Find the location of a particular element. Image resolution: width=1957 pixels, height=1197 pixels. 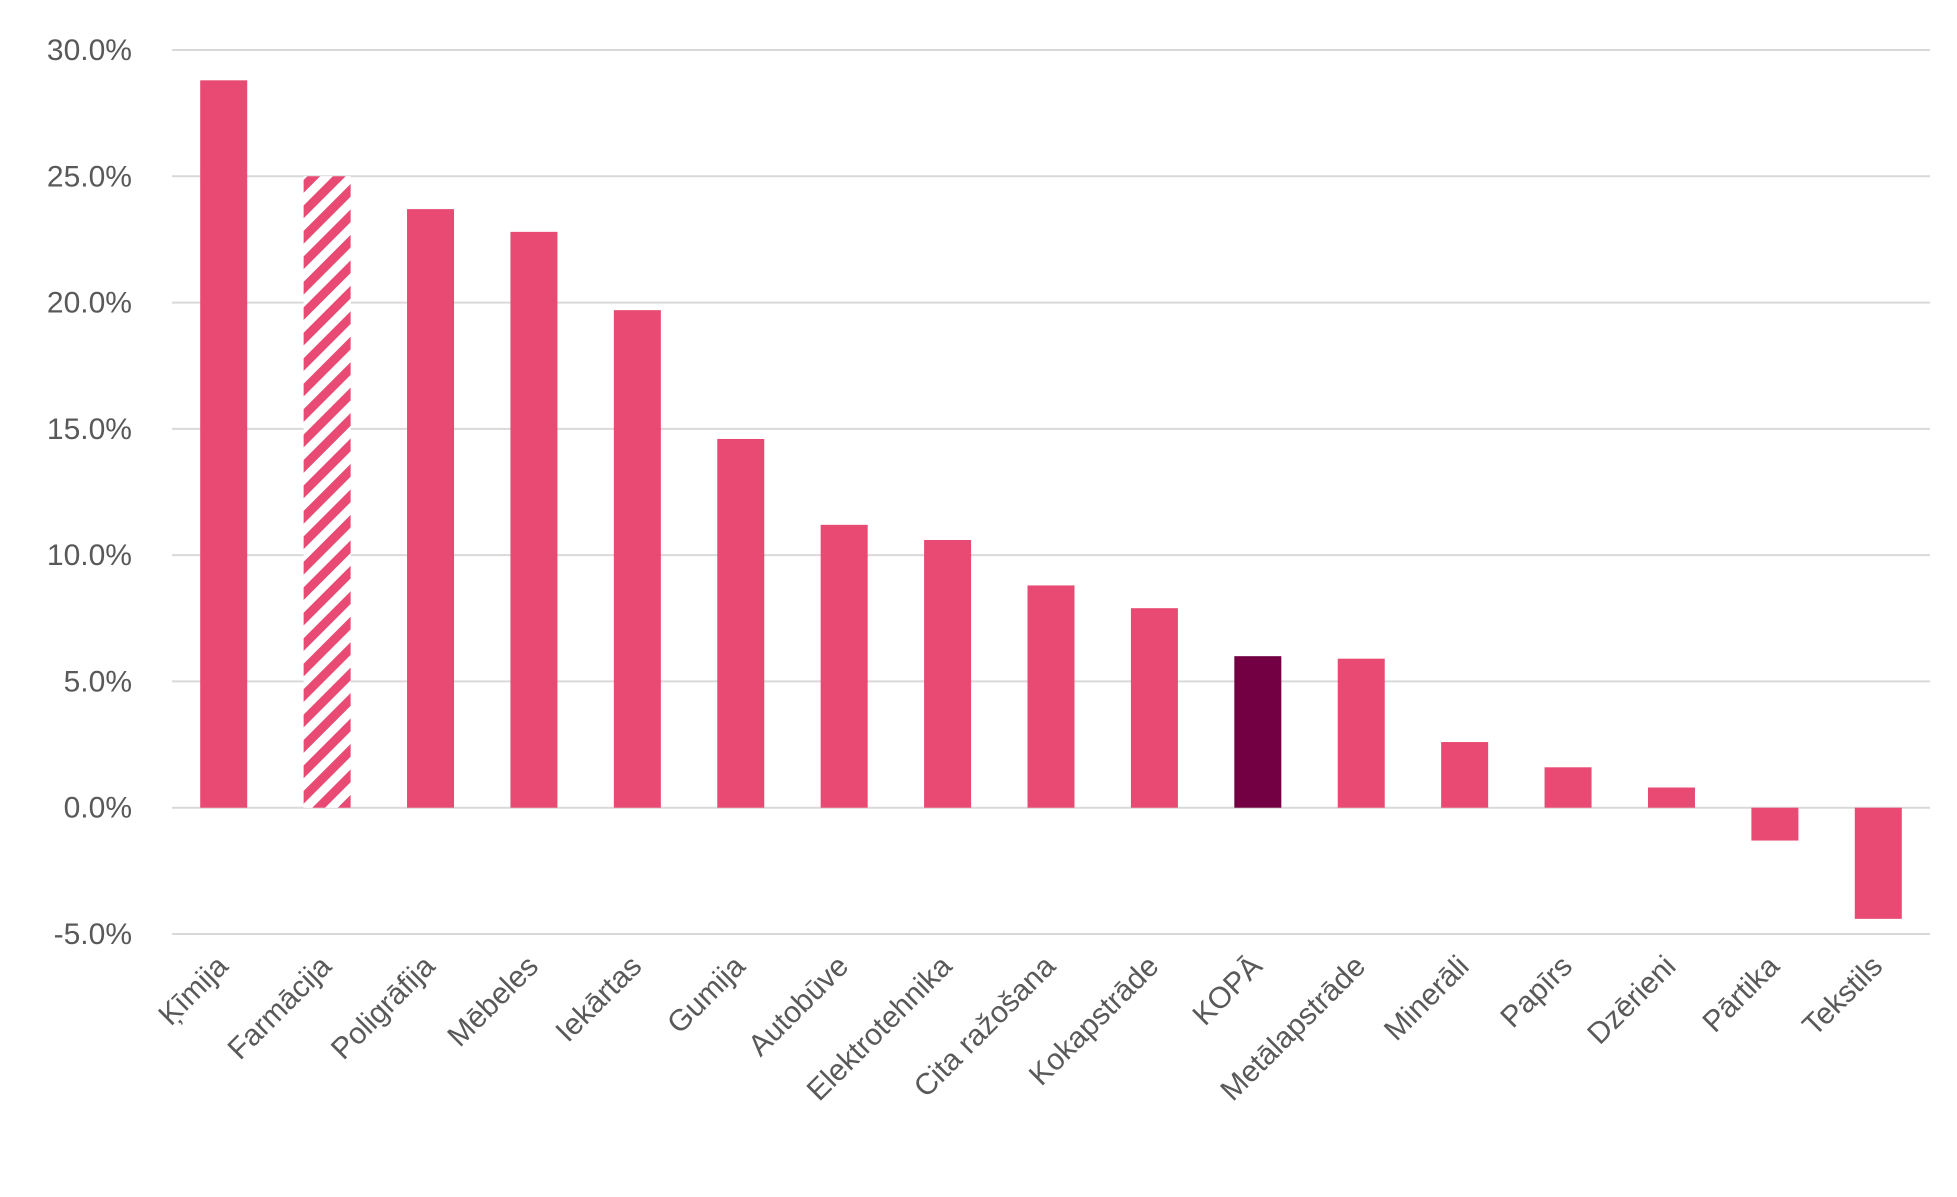

y-tick-label: 5.0% is located at coordinates (98, 681).